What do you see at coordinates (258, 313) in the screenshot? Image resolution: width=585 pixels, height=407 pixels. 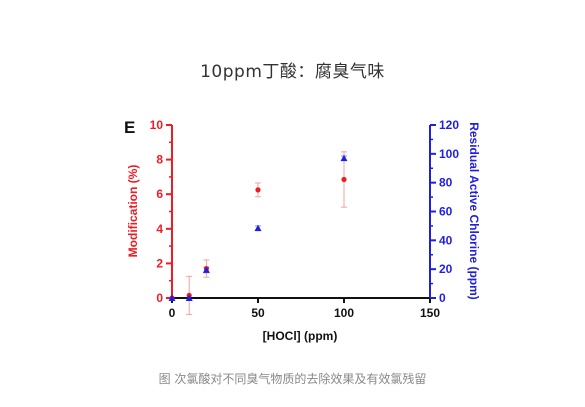 I see `x-tick-label: 50` at bounding box center [258, 313].